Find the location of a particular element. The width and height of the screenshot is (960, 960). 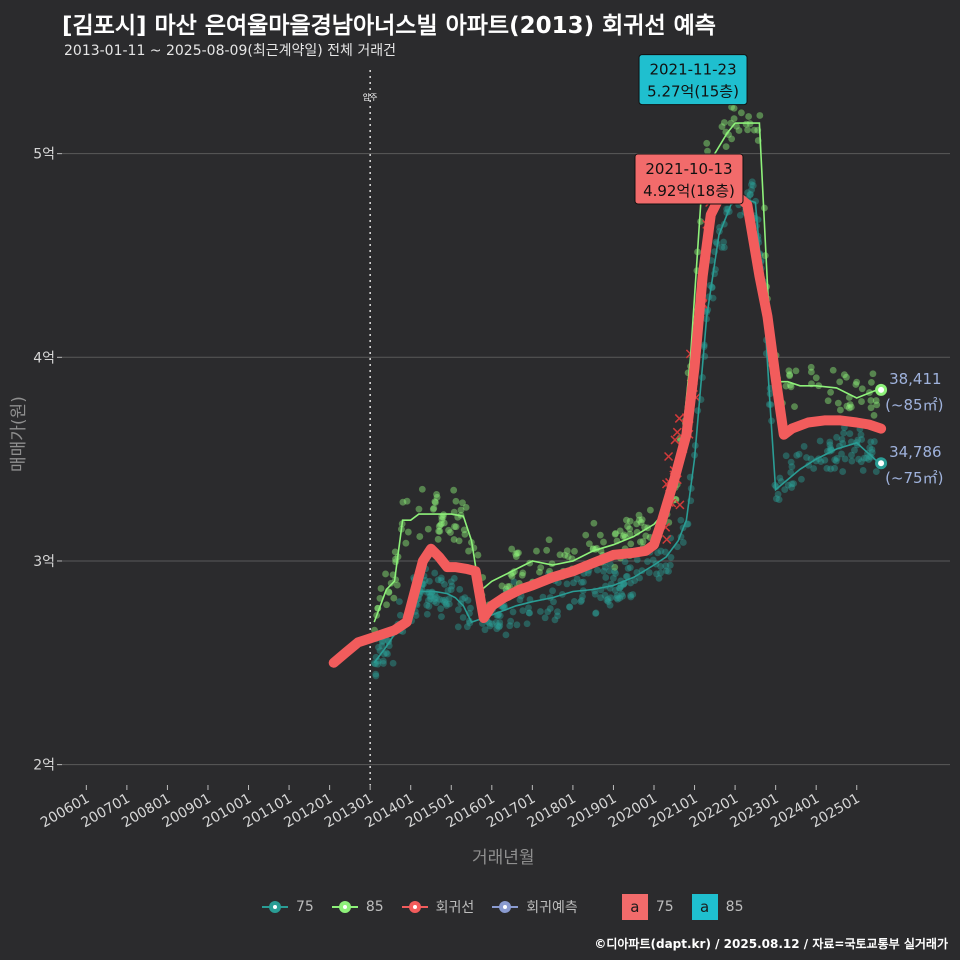

end-label-sub-75: (~75㎡) is located at coordinates (914, 478).